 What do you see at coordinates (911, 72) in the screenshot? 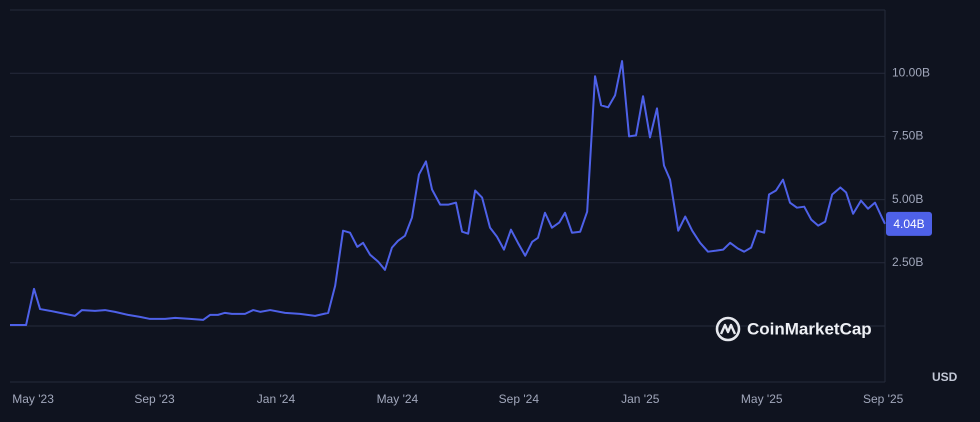
I see `y-tick-label: 10.00B` at bounding box center [911, 72].